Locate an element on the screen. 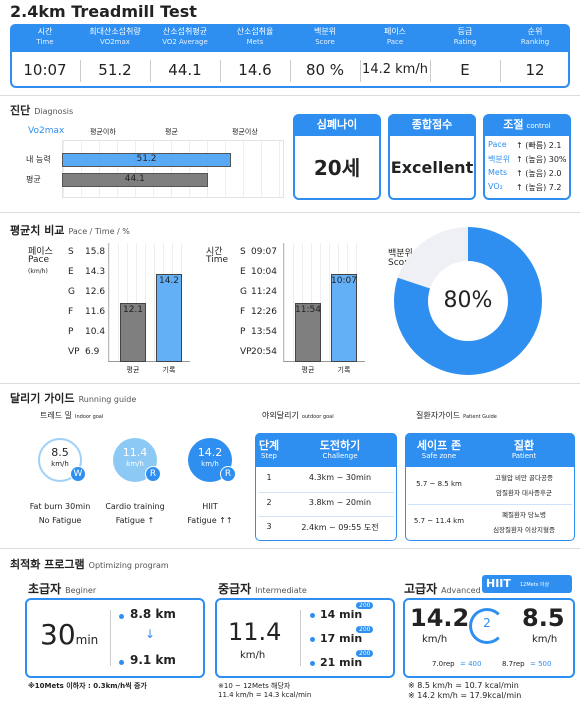  high-speed: 14.2 is located at coordinates (440, 618).